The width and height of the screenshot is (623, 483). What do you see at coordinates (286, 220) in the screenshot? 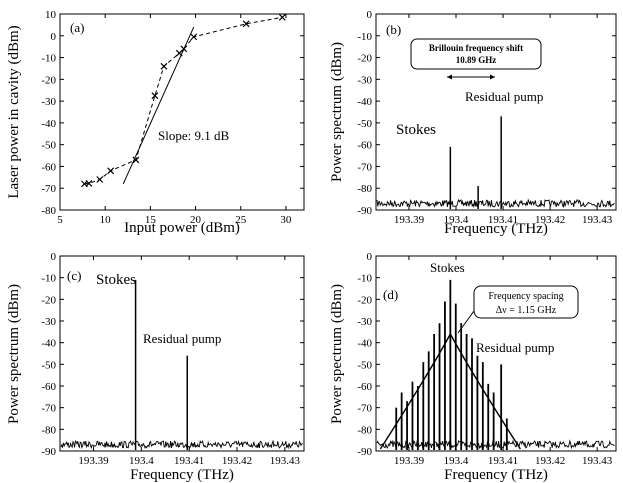
I see `x-tick-label: 30` at bounding box center [286, 220].